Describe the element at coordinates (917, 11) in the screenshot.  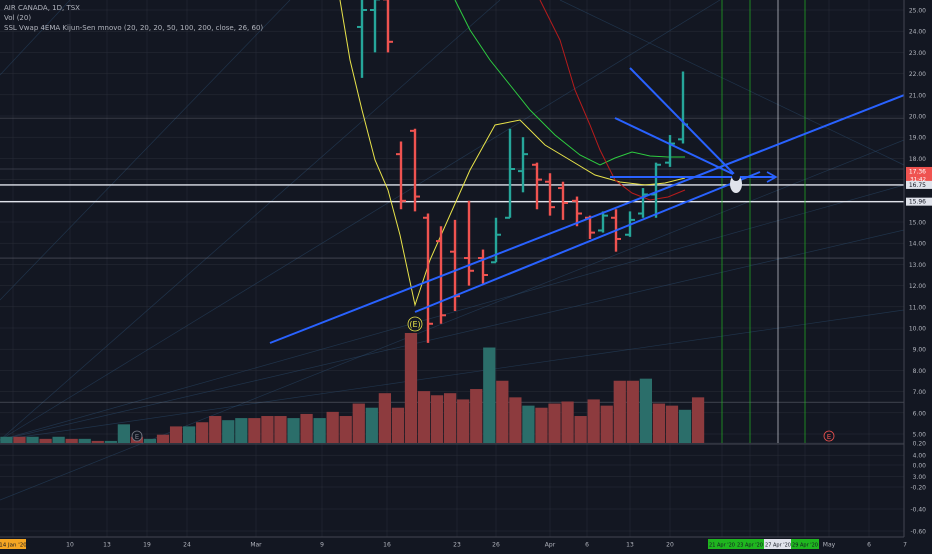
I see `price-tick-label: 25.00` at that location.